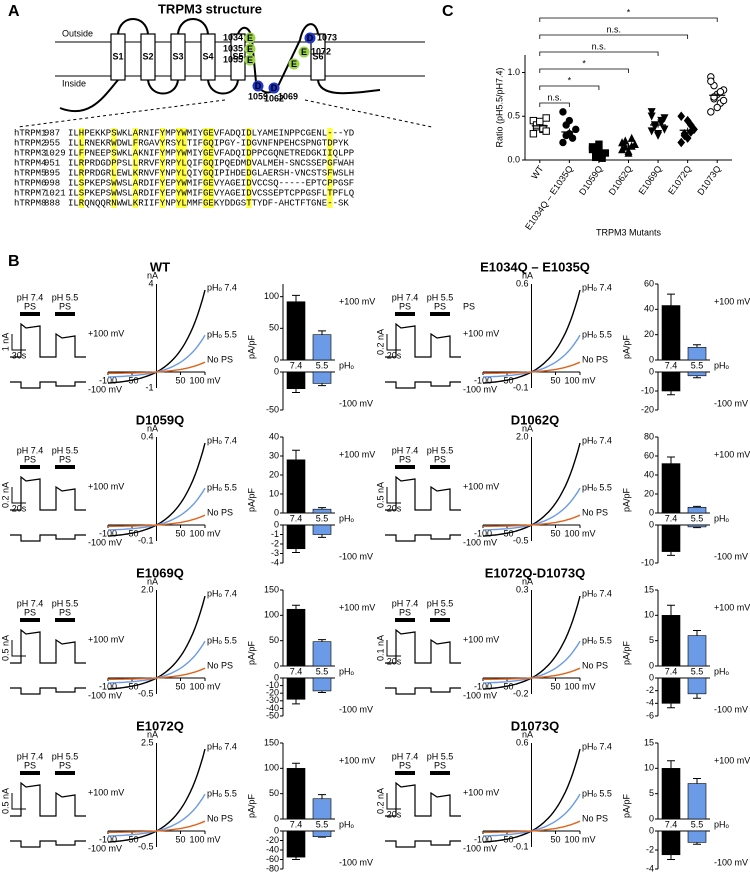  Describe the element at coordinates (106, 486) in the screenshot. I see `voltage-label: +100 mV` at that location.